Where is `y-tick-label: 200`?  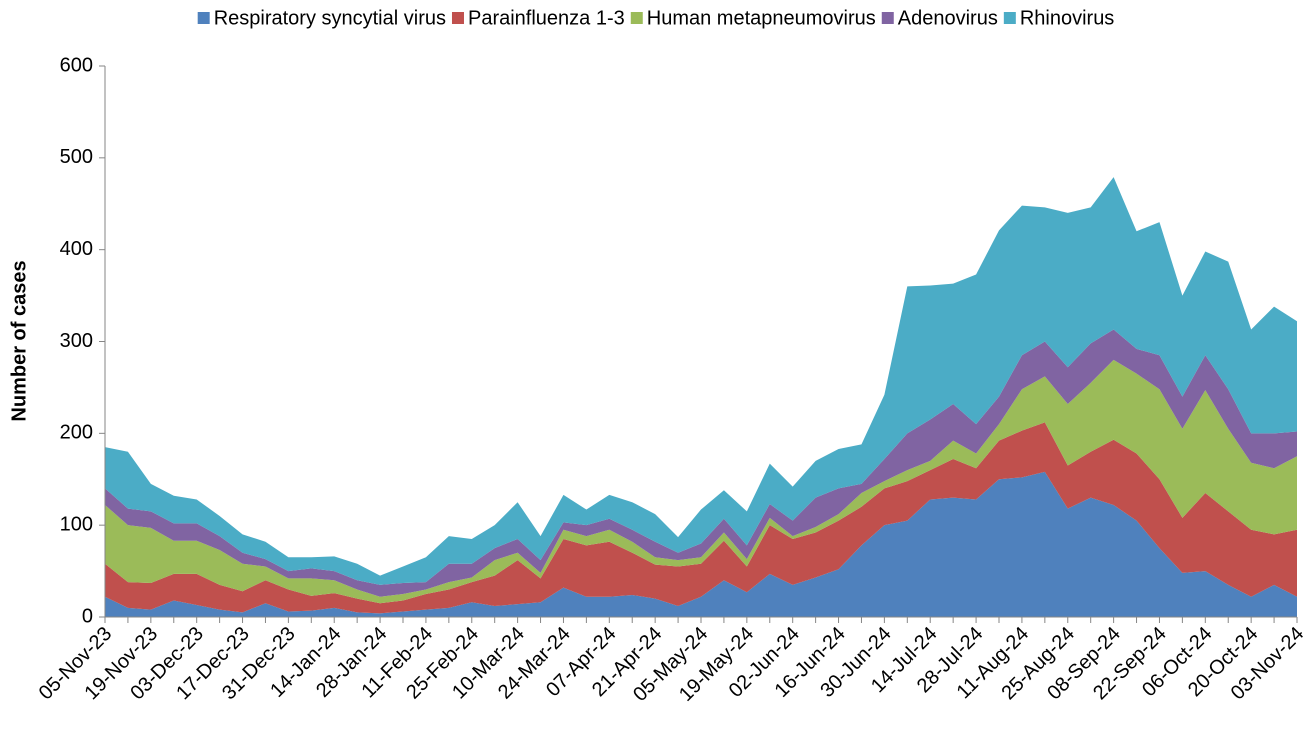 y-tick-label: 200 is located at coordinates (76, 433).